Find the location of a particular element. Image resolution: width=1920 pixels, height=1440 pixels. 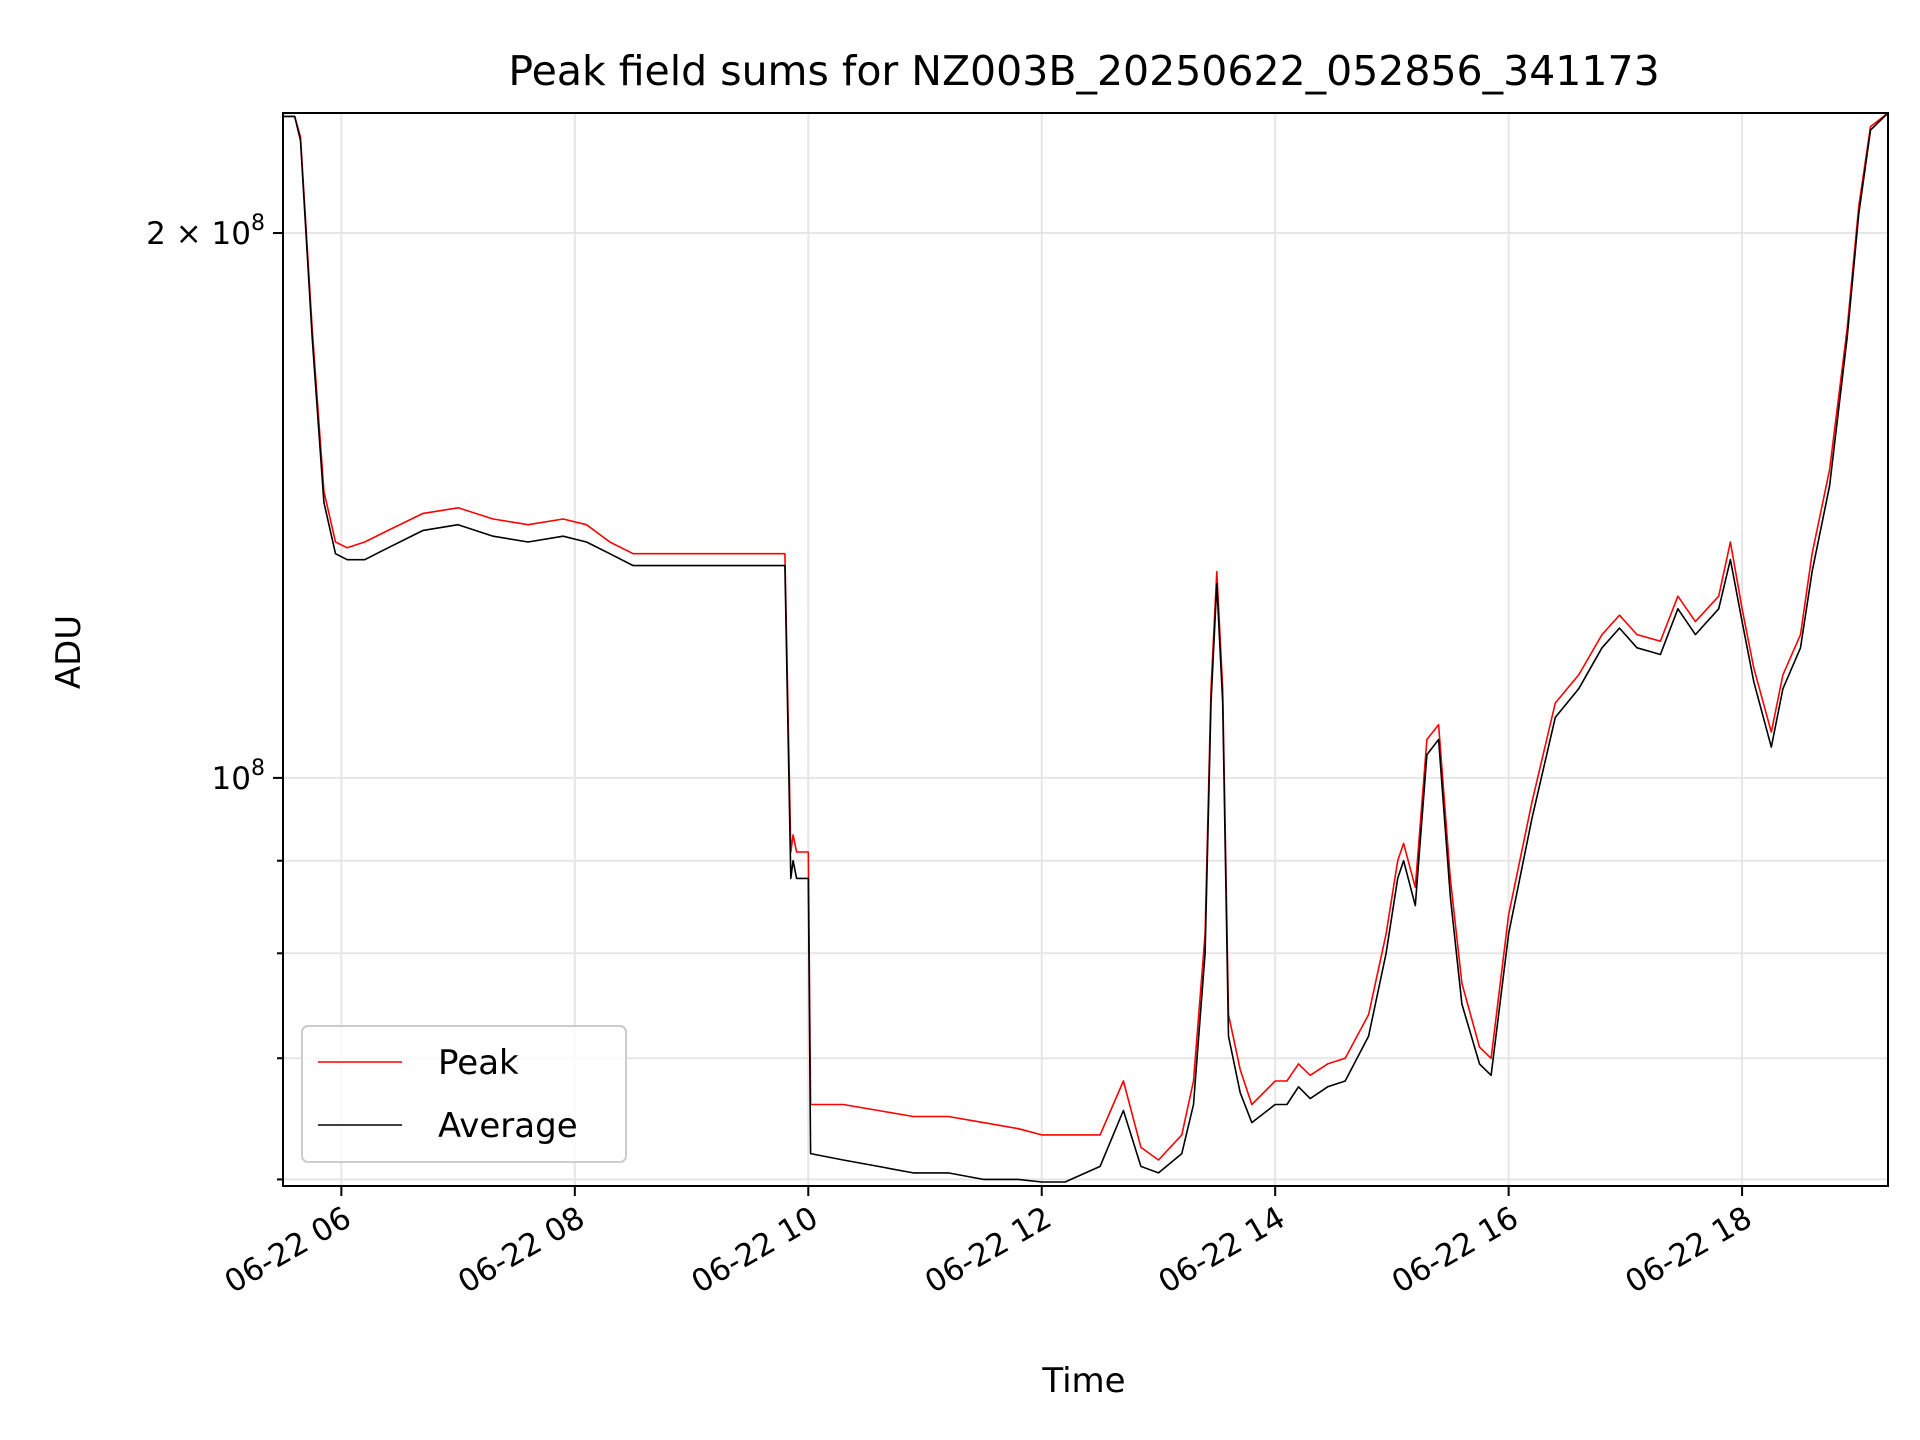

y-tick-label-base: 2 × 10 is located at coordinates (198, 234).